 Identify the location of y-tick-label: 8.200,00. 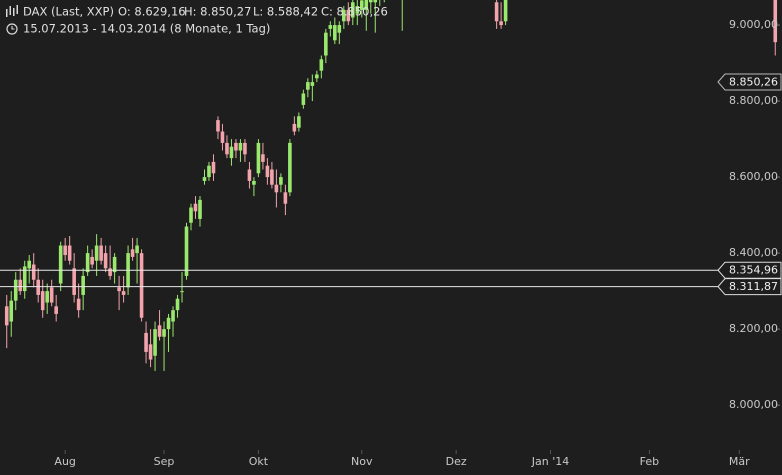
(753, 328).